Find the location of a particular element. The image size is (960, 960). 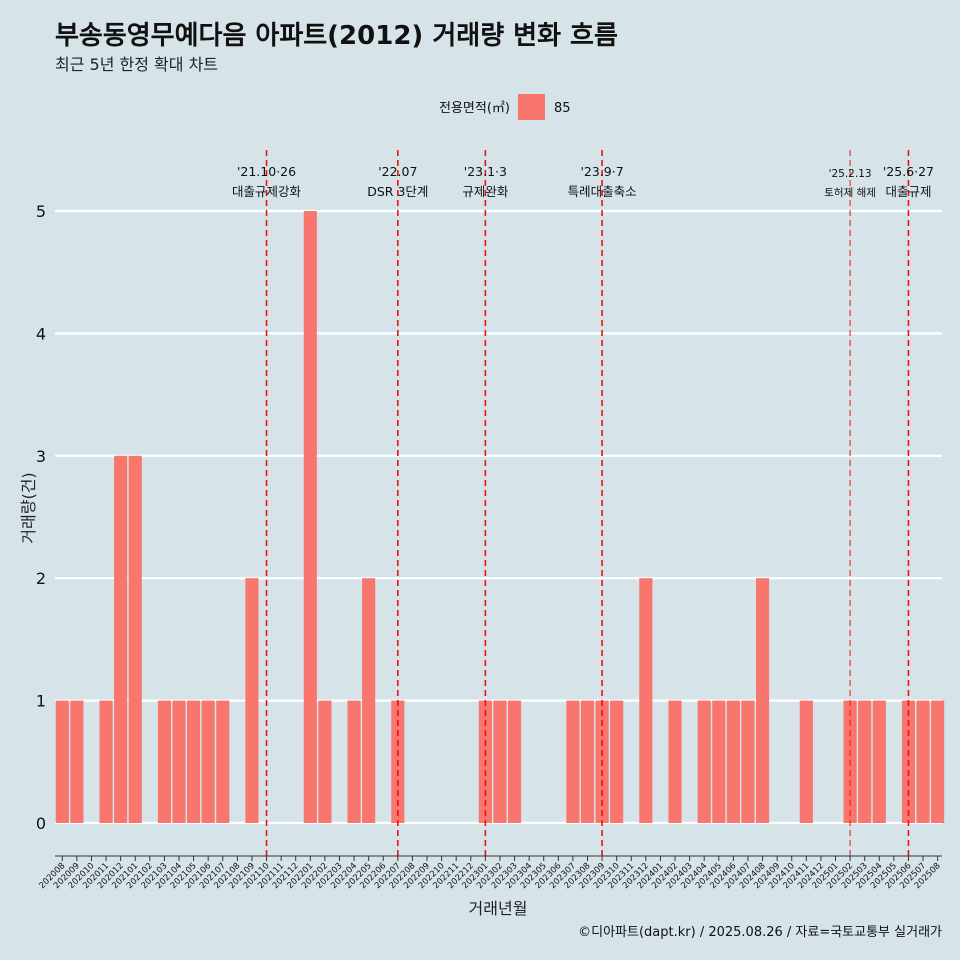

event-label: 규제완화 is located at coordinates (485, 191).